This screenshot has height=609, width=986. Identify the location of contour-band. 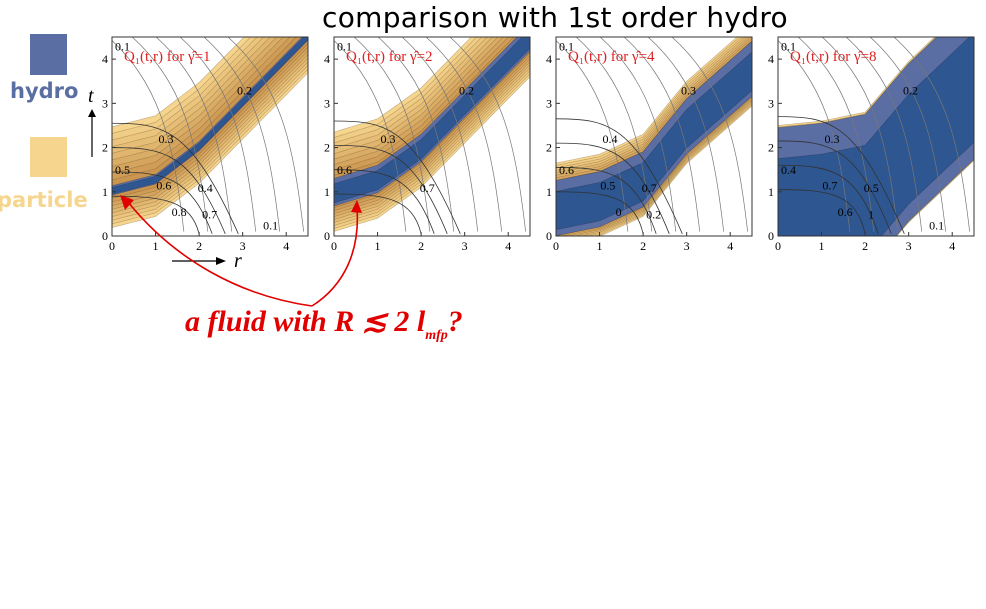
(210, 118).